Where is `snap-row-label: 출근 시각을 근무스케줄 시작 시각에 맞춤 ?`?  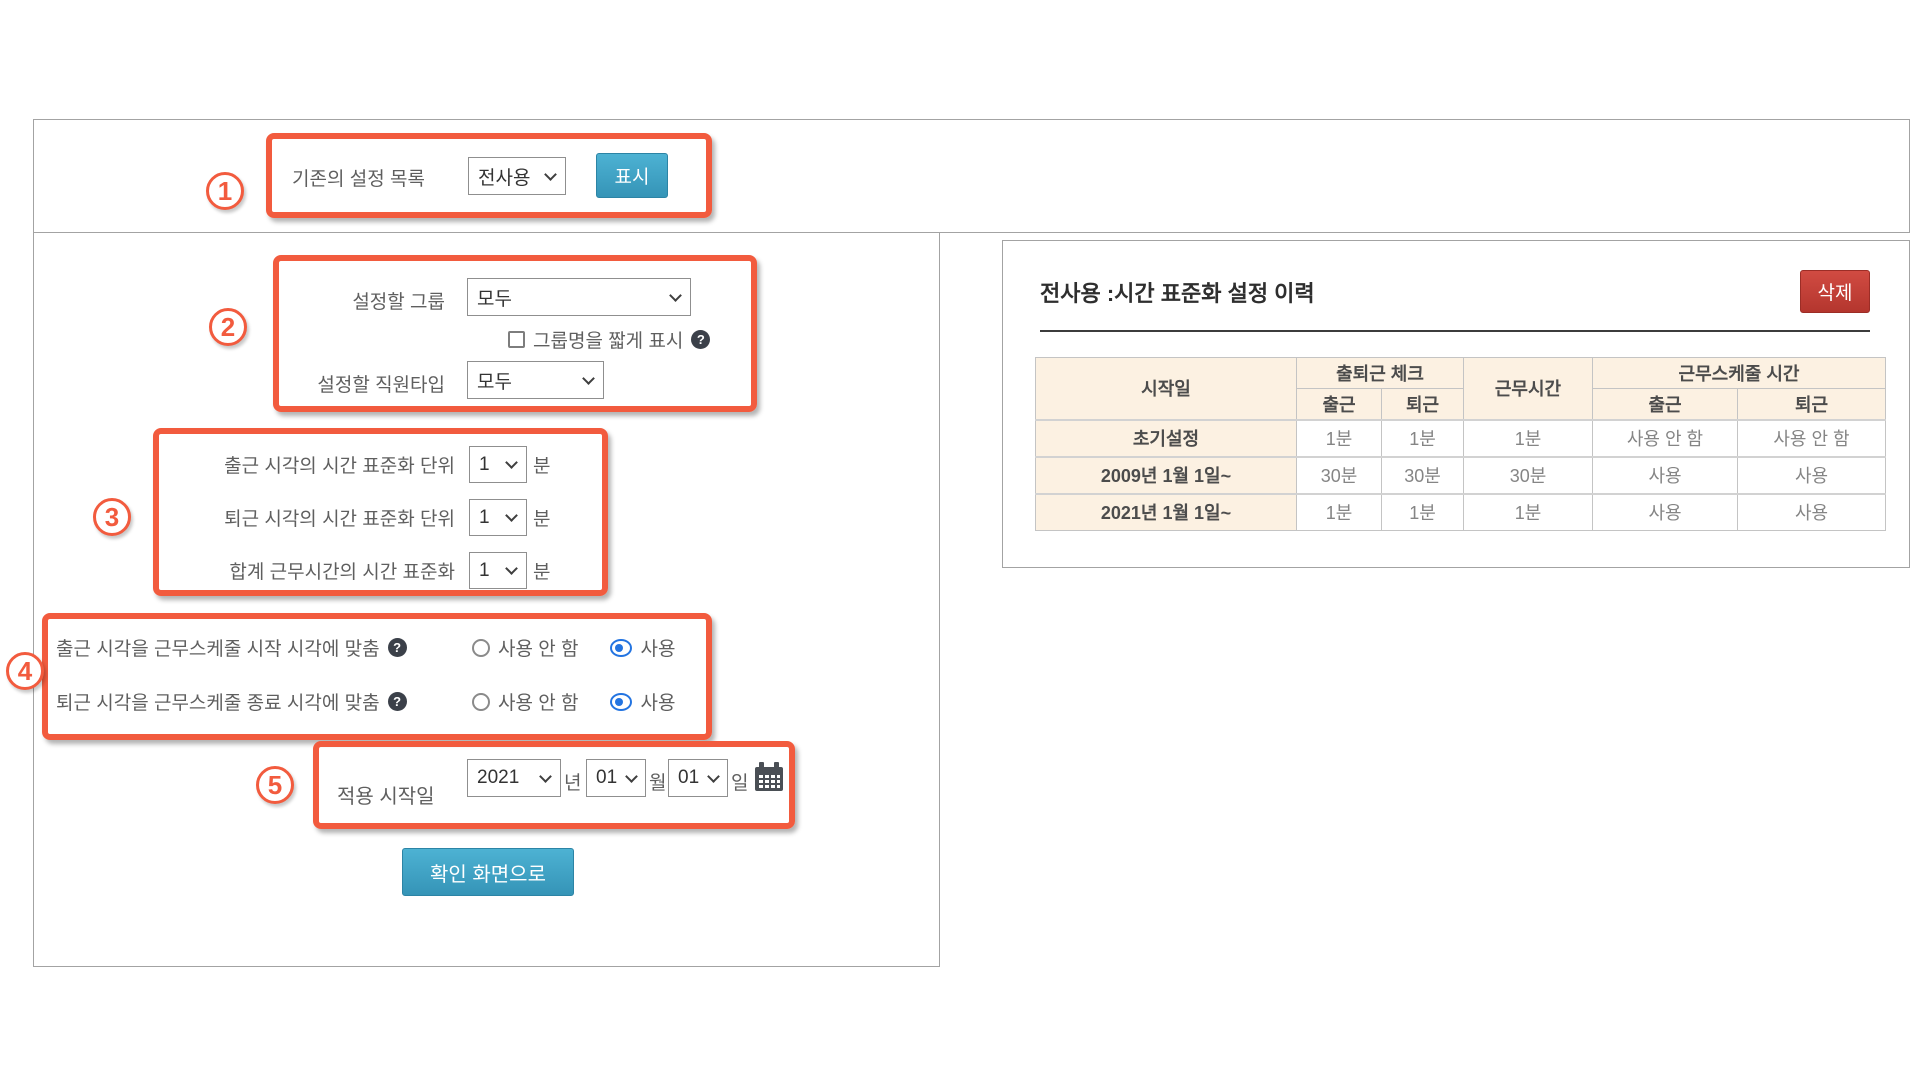
snap-row-label: 출근 시각을 근무스케줄 시작 시각에 맞춤 ? is located at coordinates (231, 647).